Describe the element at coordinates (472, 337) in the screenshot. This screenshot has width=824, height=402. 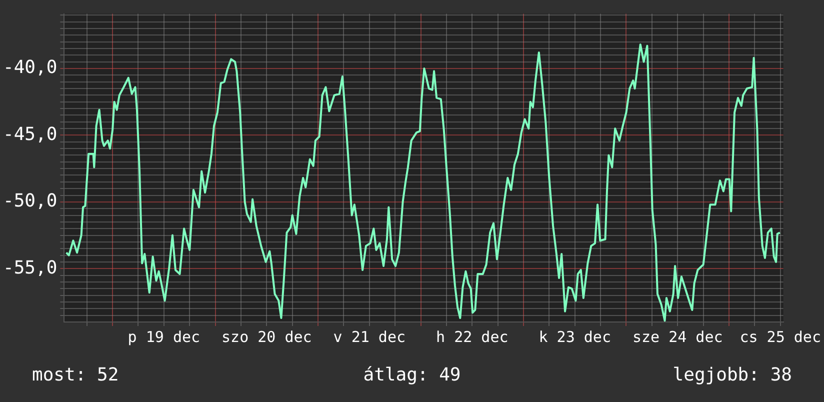
I see `x-tick-label: h 22 dec` at that location.